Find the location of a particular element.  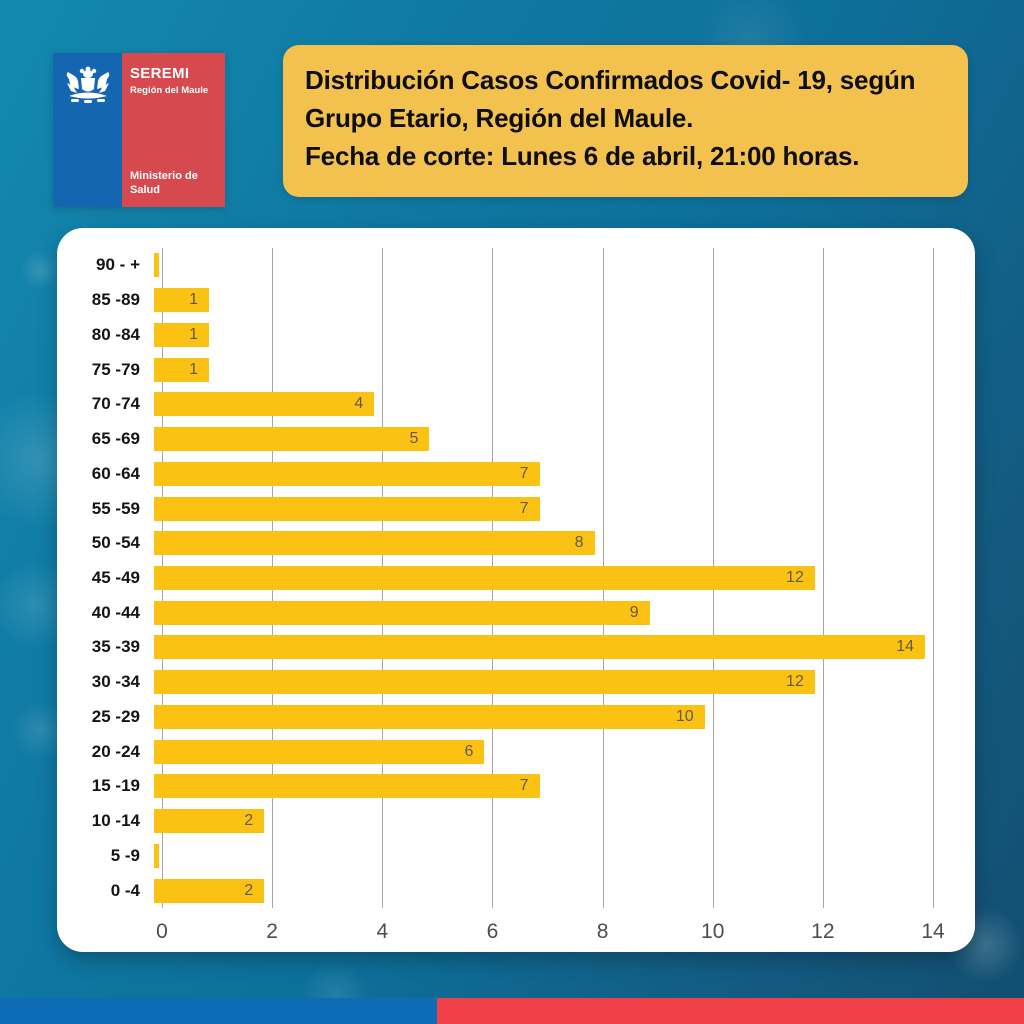

category-label: 55 -59 is located at coordinates (115, 508).